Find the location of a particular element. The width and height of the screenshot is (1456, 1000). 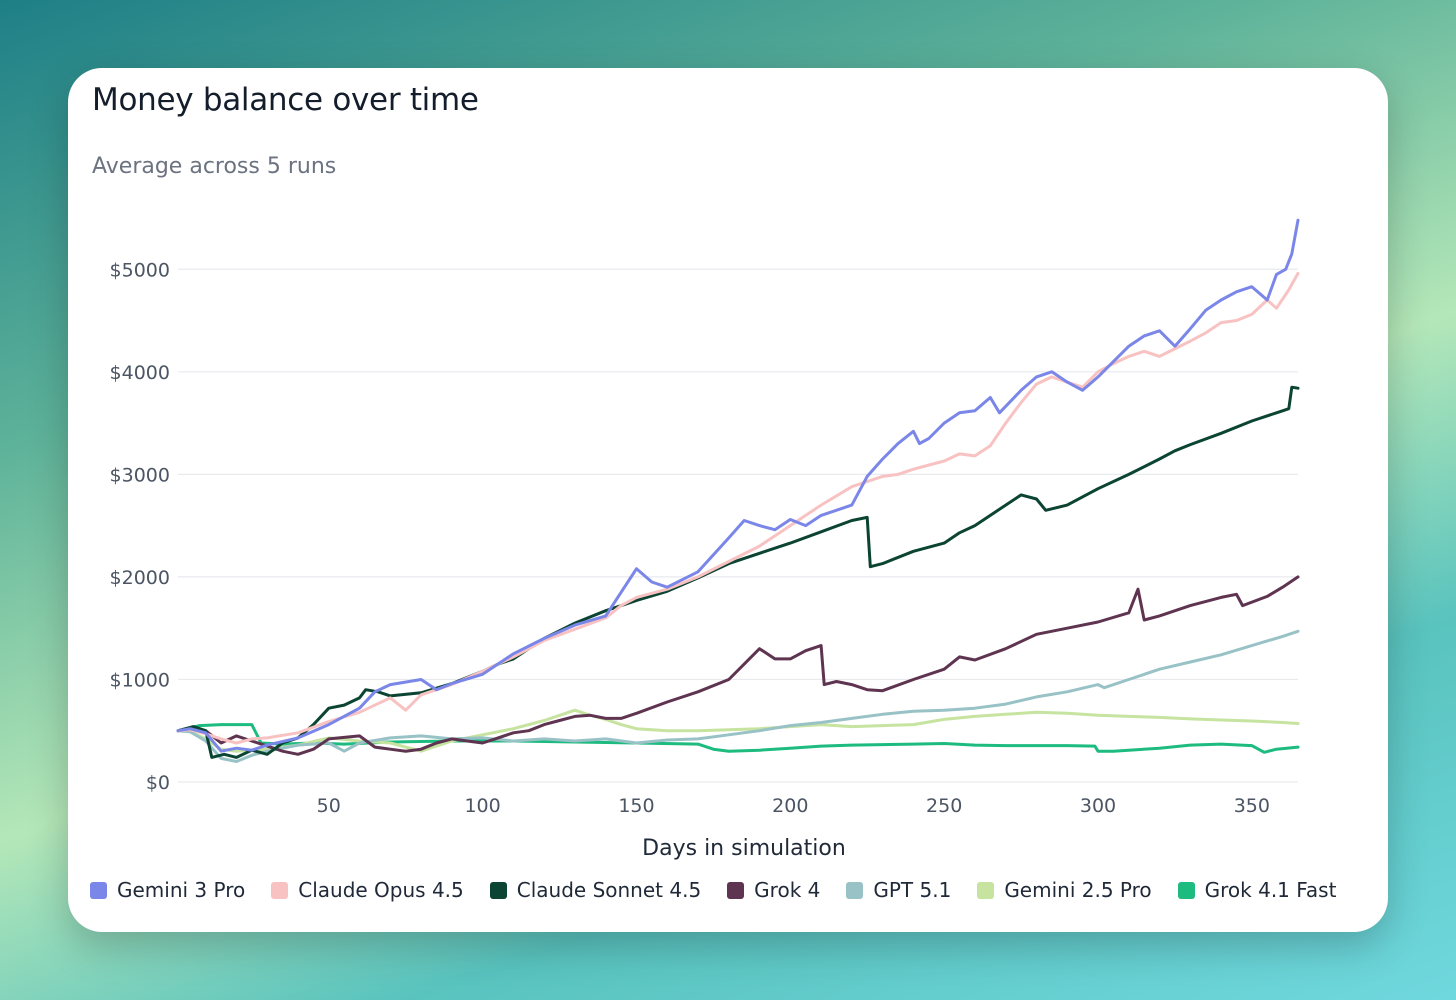

legend-label: Claude Sonnet 4.5 is located at coordinates (609, 890).